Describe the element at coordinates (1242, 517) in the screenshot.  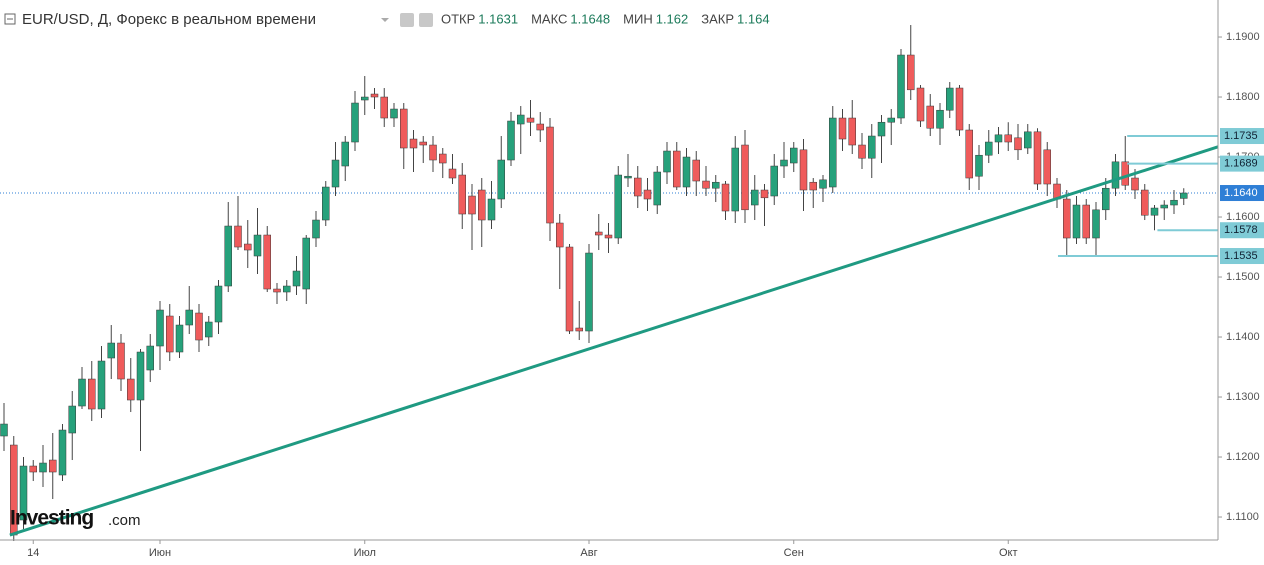
I see `y-tick-label: 1.1100` at that location.